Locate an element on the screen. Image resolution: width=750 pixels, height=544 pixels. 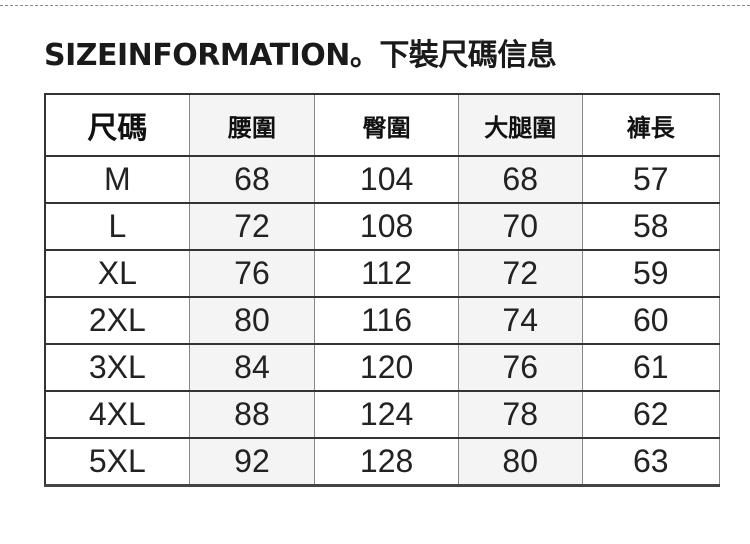
cell-waist: 72 is located at coordinates (252, 226).